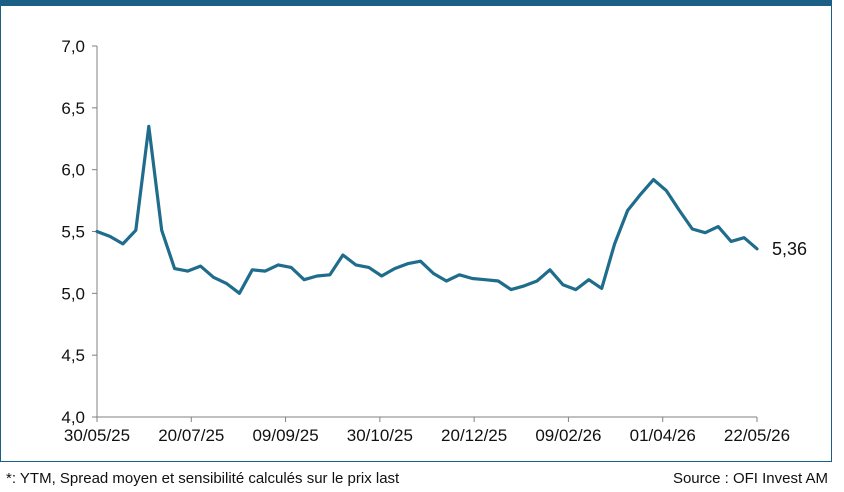 The width and height of the screenshot is (844, 492). I want to click on x-tick-label: 30/05/25, so click(97, 435).